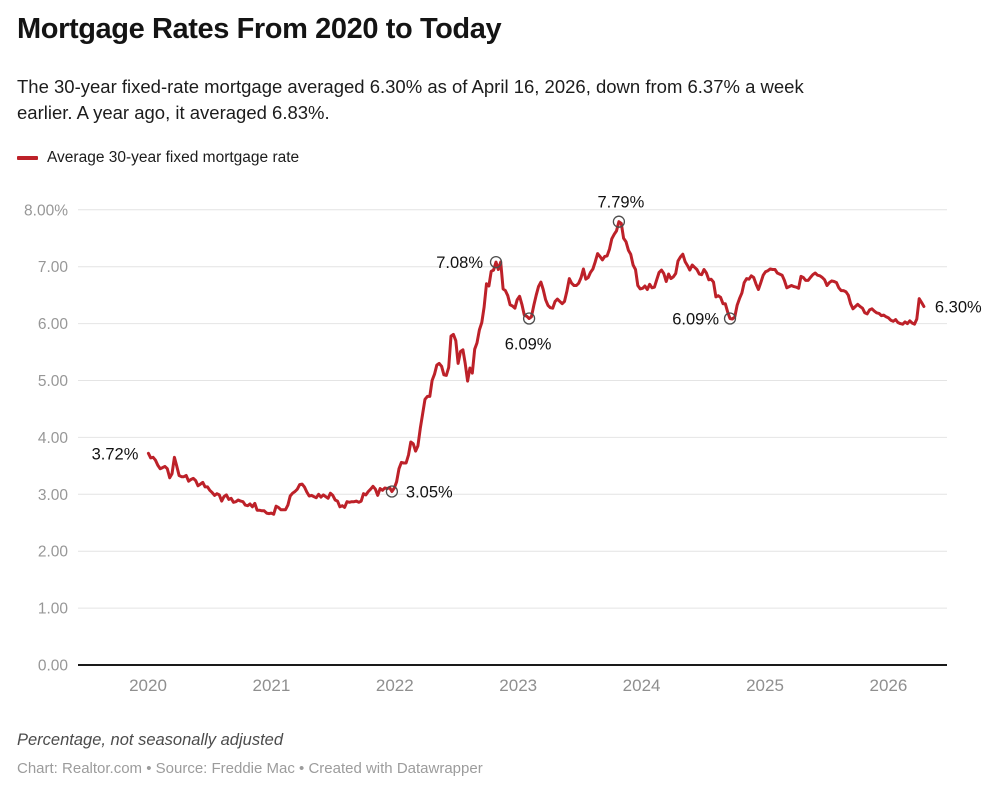  I want to click on point-annotation: 6.30%, so click(958, 308).